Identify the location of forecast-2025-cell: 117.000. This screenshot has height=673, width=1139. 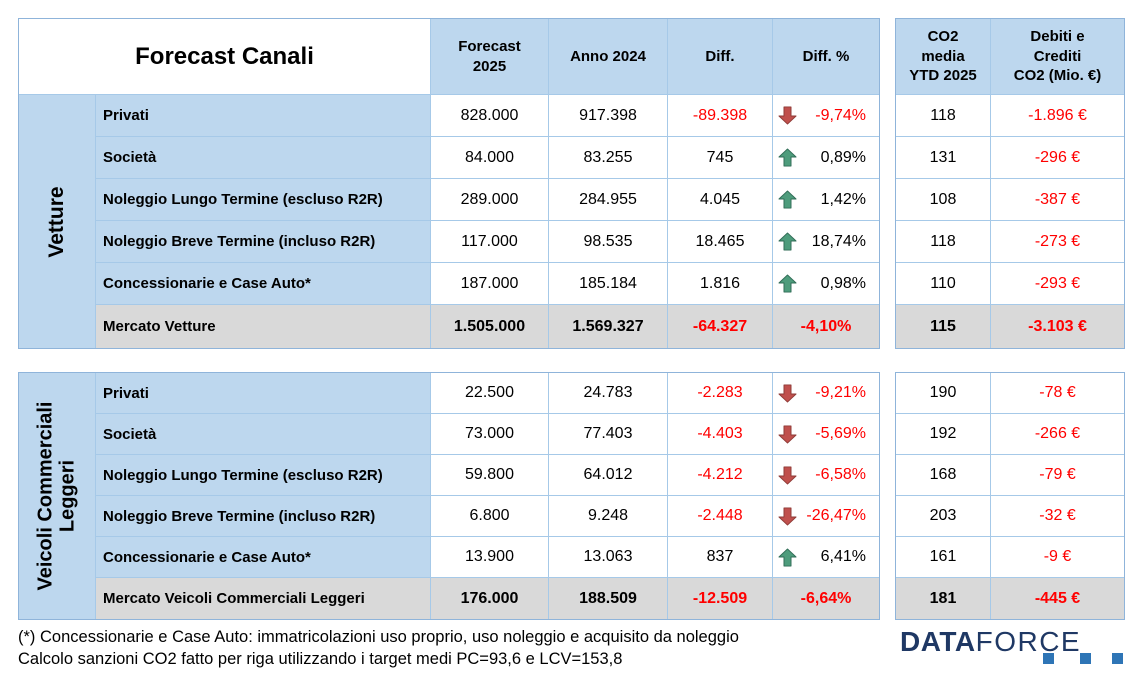
(490, 242).